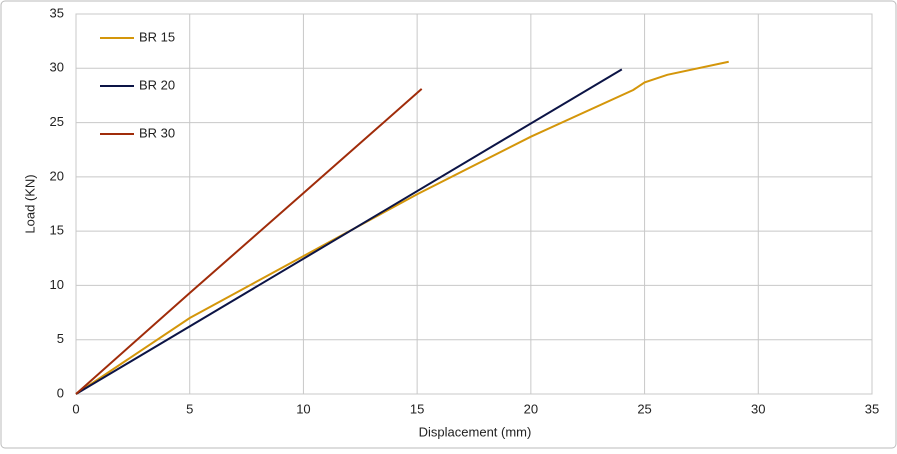  Describe the element at coordinates (531, 408) in the screenshot. I see `x-tick-label: 20` at that location.